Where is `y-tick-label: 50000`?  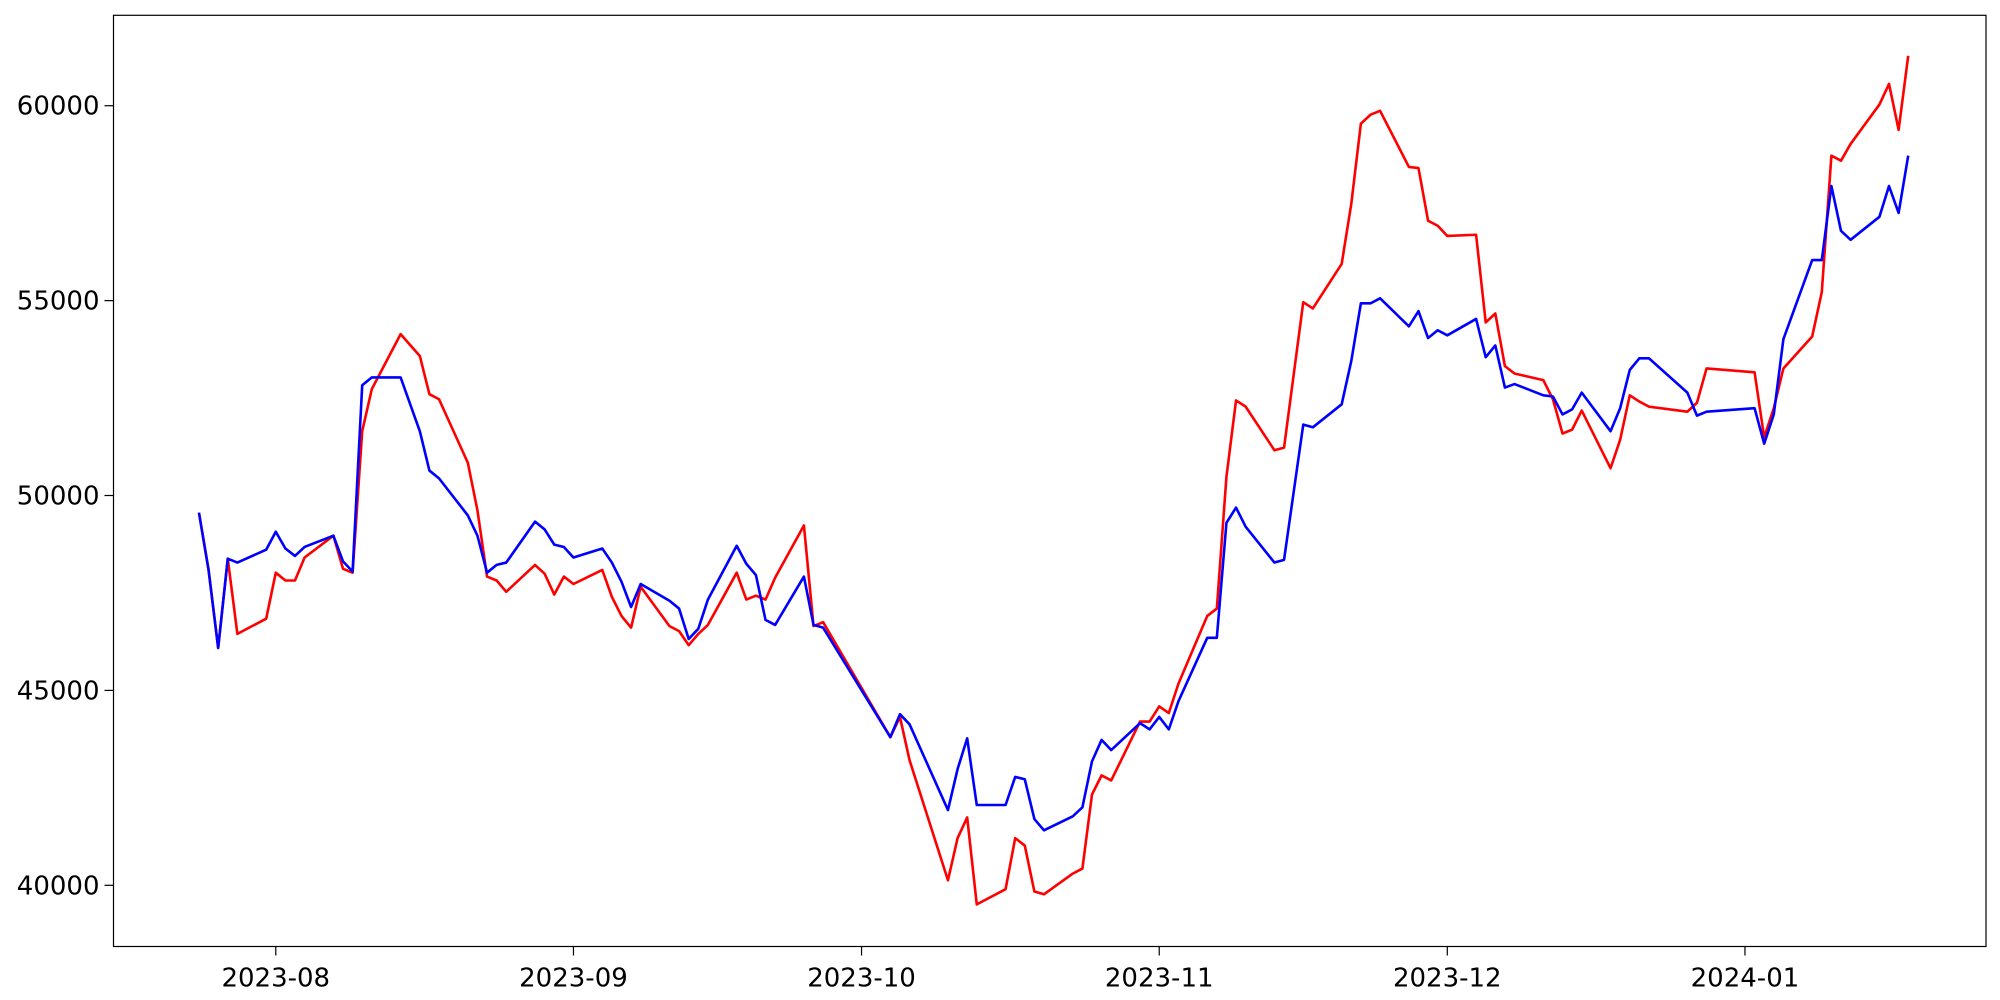
y-tick-label: 50000 is located at coordinates (58, 497).